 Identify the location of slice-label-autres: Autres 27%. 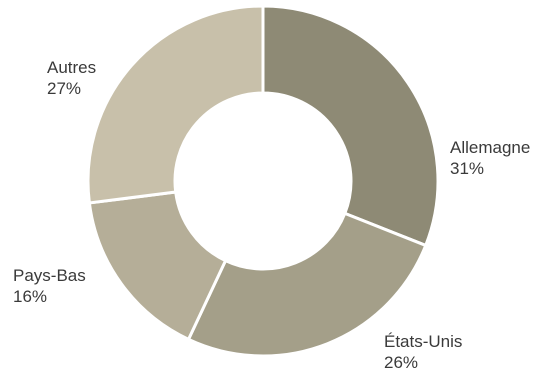
(71, 78).